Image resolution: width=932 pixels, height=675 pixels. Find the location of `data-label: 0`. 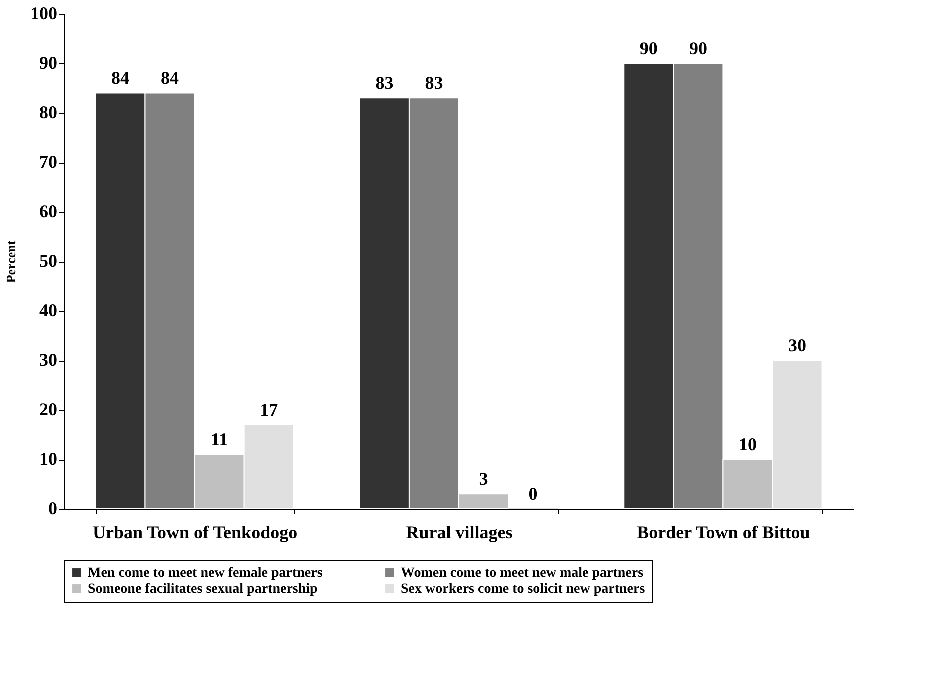

data-label: 0 is located at coordinates (533, 494).